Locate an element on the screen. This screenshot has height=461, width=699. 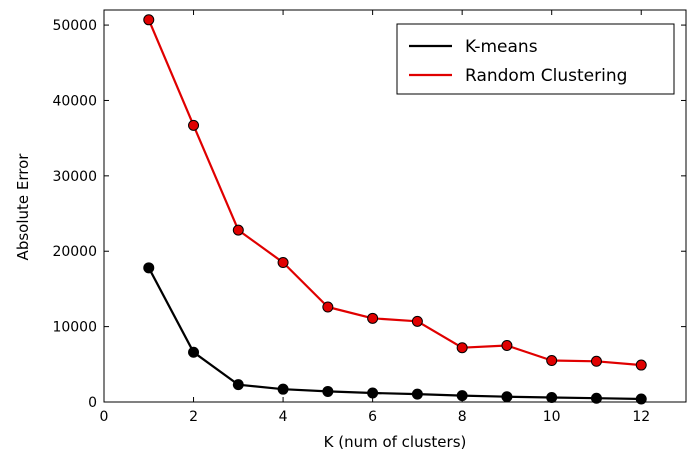
x-tick-label: 2 is located at coordinates (193, 417).